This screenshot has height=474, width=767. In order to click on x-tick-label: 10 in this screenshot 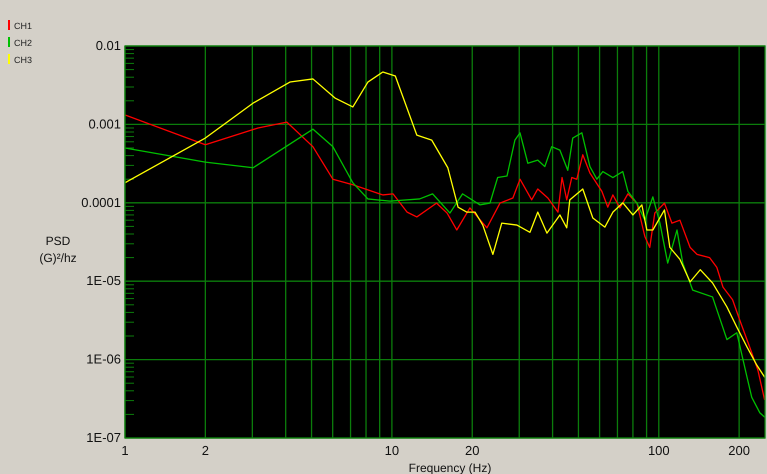, I will do `click(392, 450)`.